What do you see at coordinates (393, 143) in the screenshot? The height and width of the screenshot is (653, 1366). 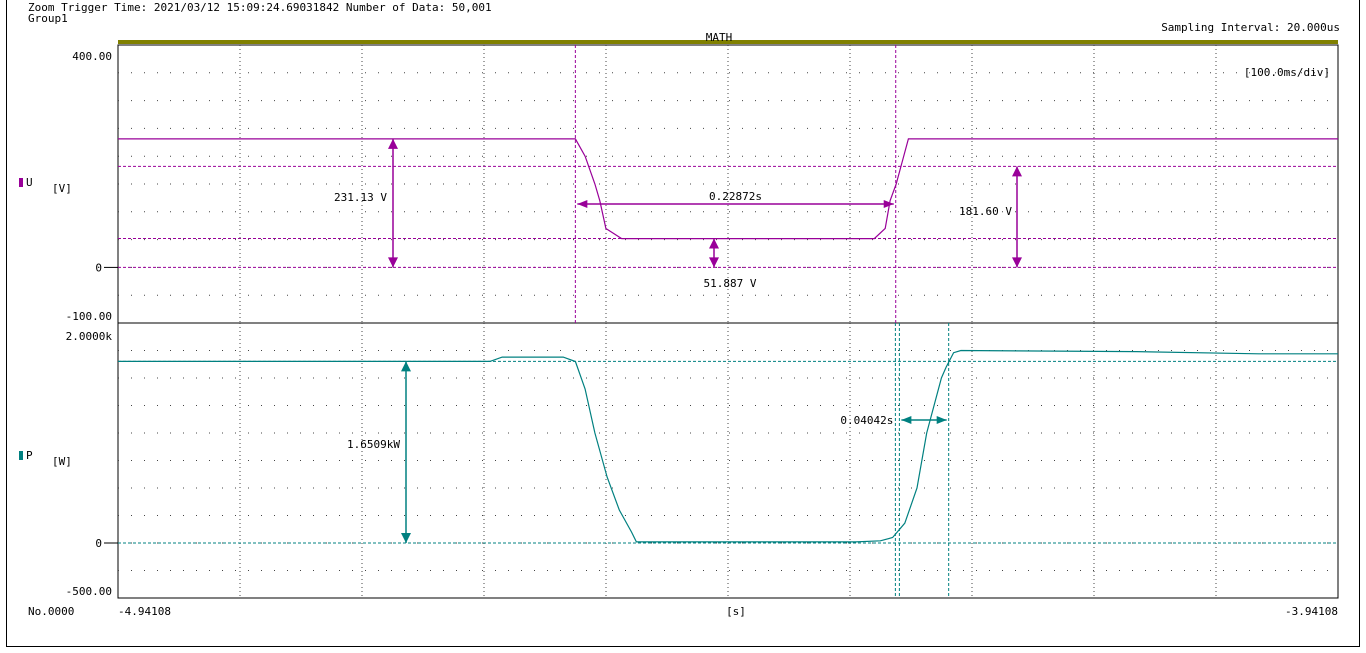 I see `arrow-v-high-head-top` at bounding box center [393, 143].